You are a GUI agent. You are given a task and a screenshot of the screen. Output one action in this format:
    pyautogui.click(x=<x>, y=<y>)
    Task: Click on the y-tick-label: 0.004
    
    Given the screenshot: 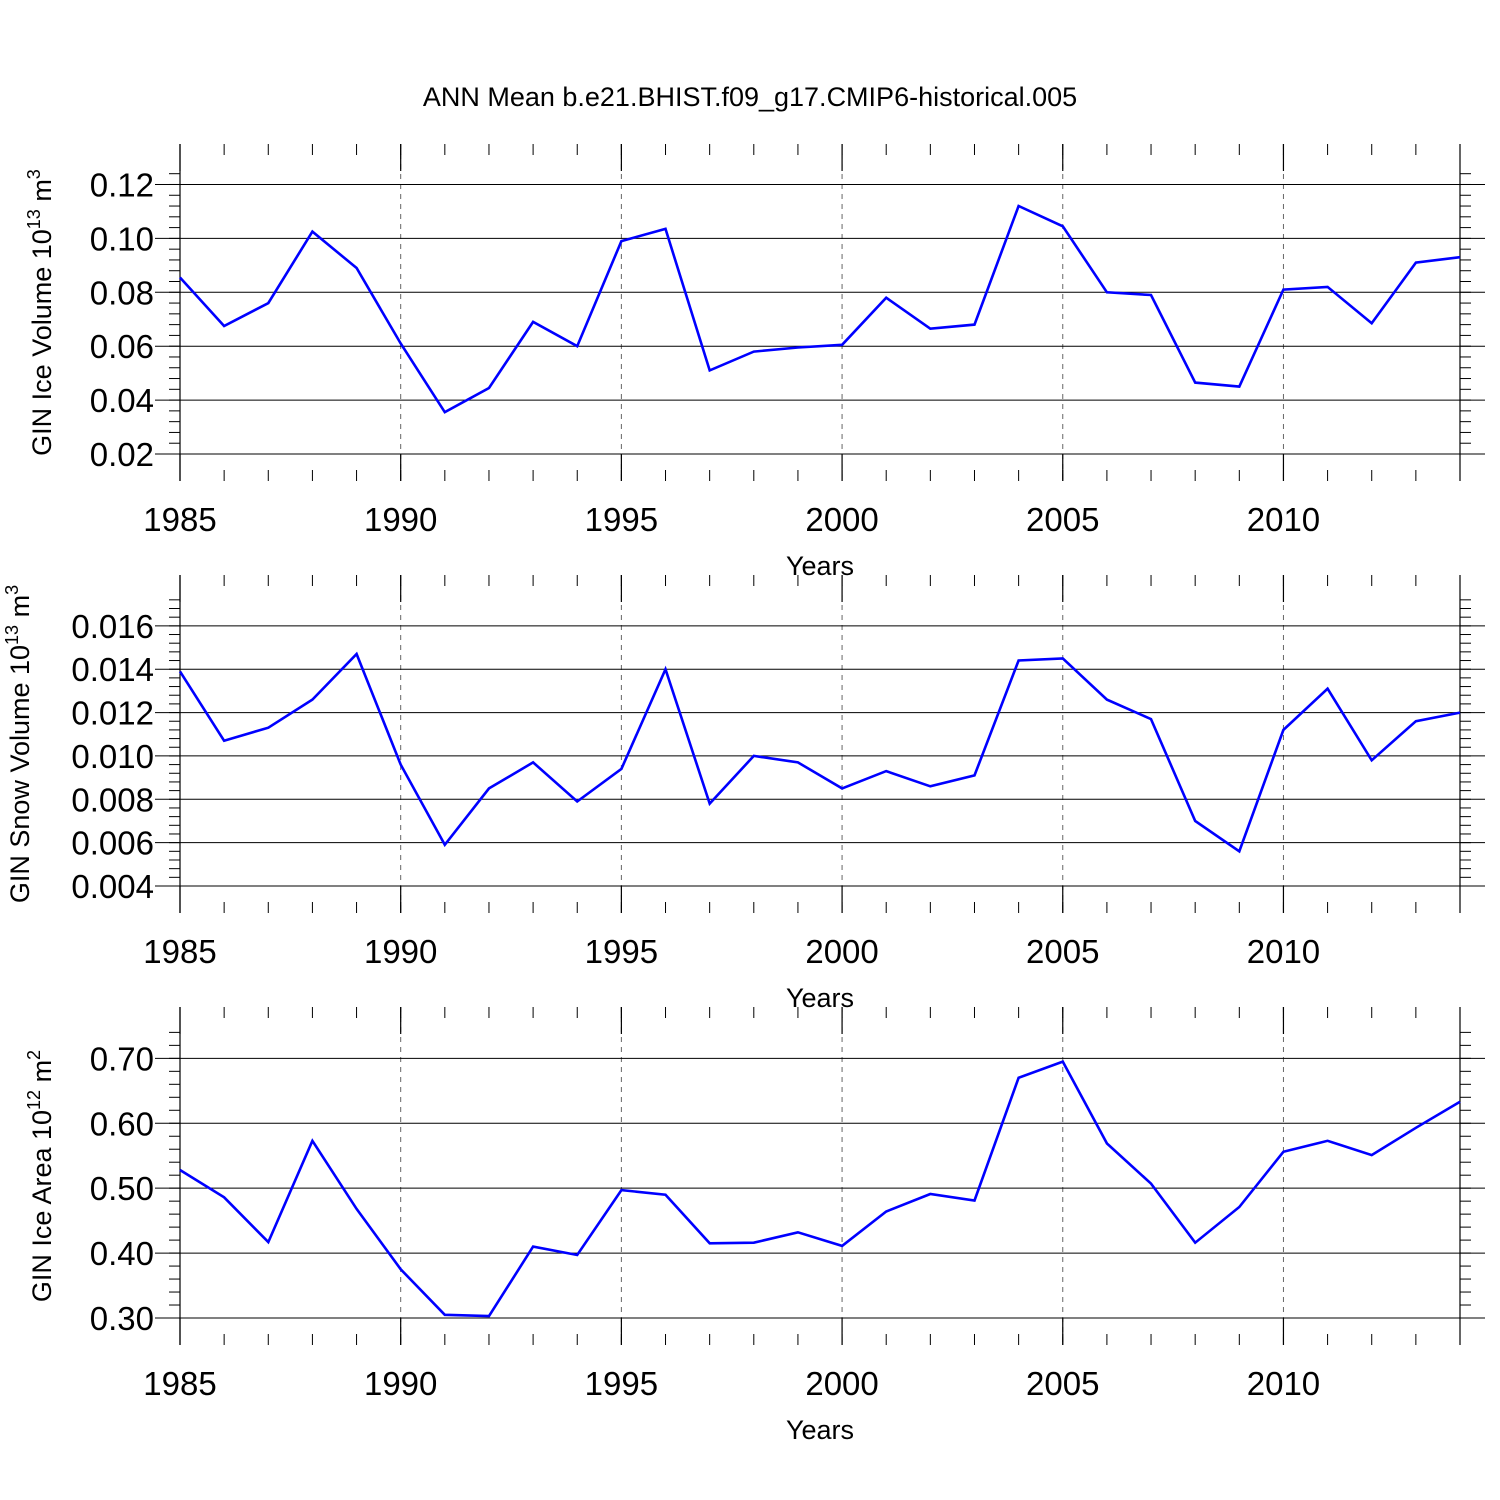 What is the action you would take?
    pyautogui.click(x=112, y=886)
    